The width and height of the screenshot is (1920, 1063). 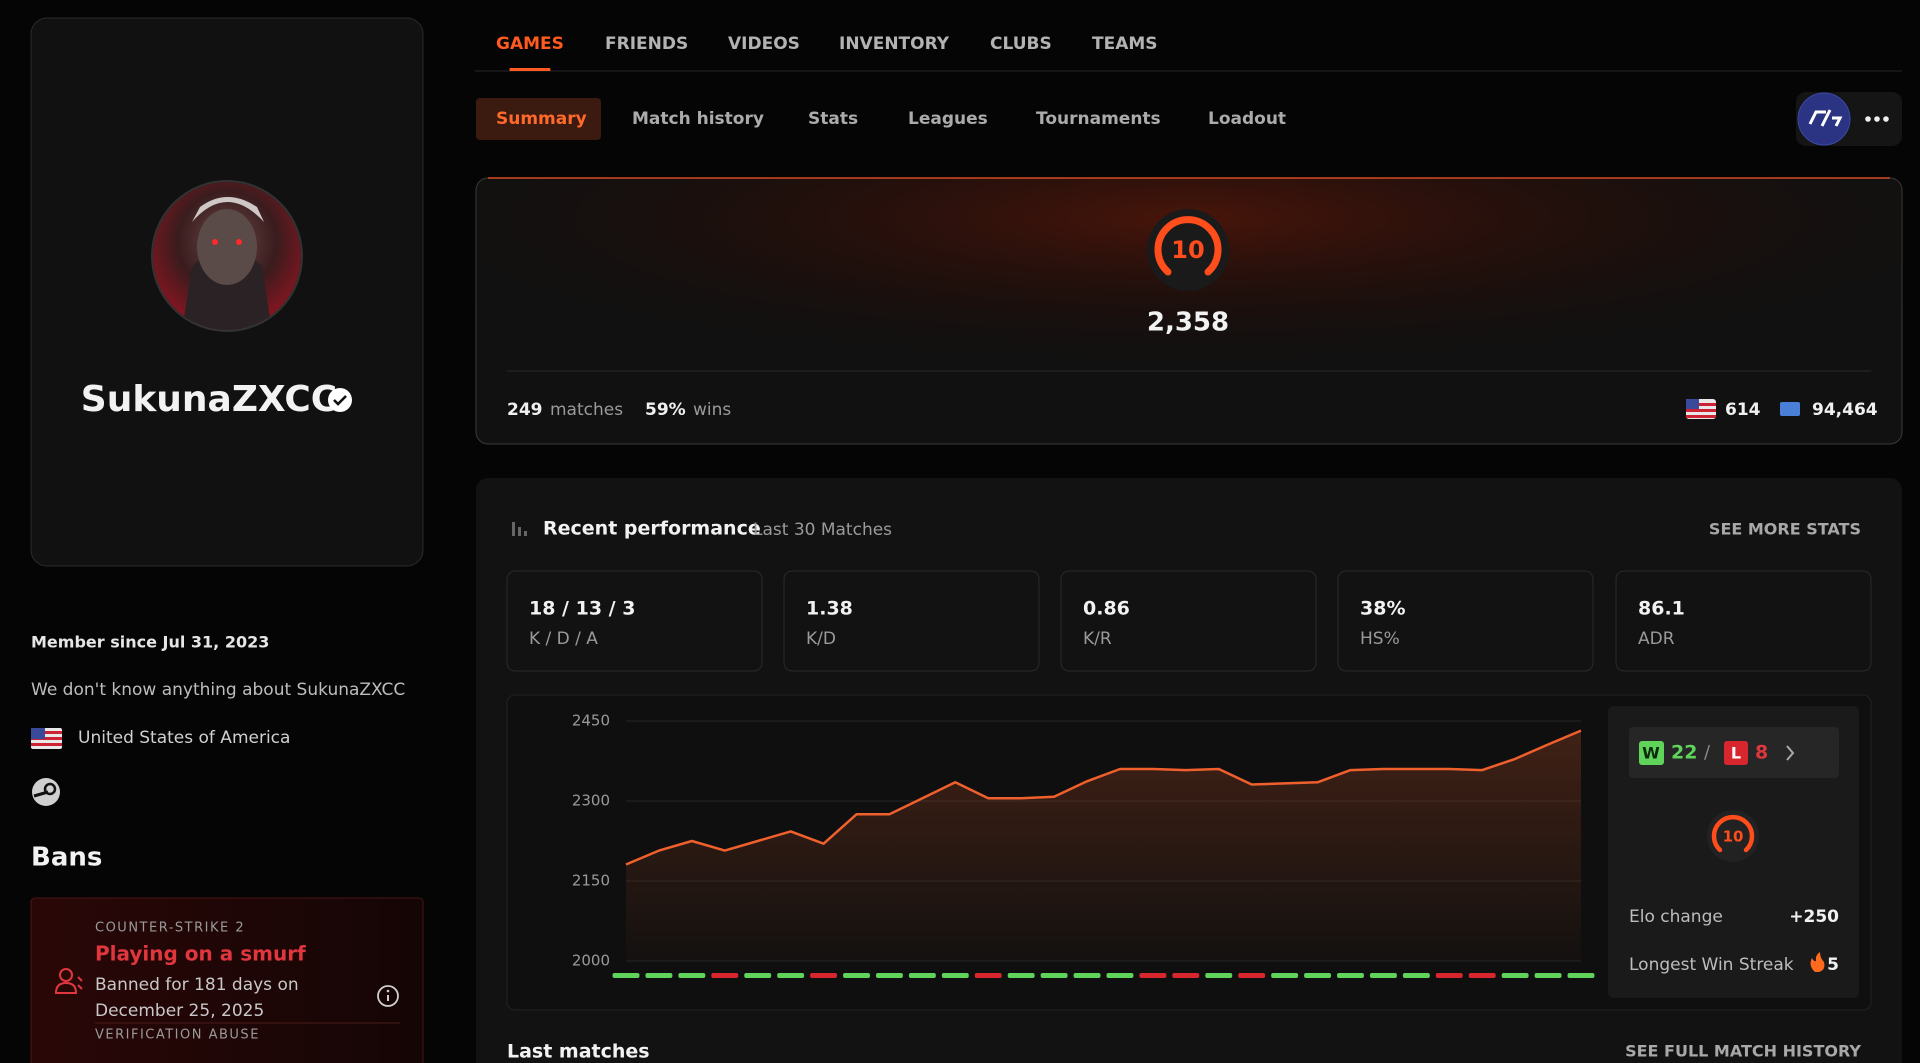 I want to click on info-icon, so click(x=388, y=996).